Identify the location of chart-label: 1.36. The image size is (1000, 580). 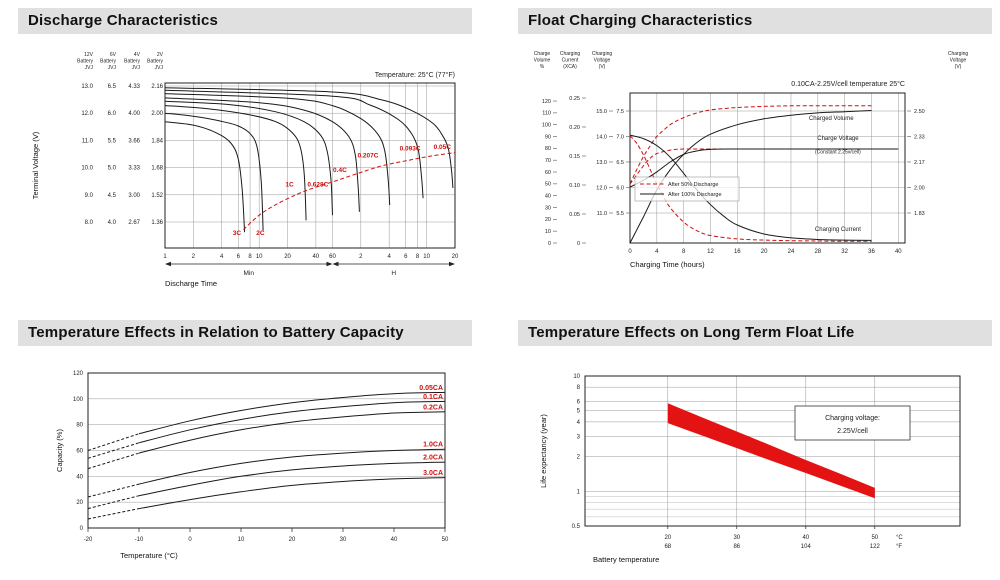
(157, 223).